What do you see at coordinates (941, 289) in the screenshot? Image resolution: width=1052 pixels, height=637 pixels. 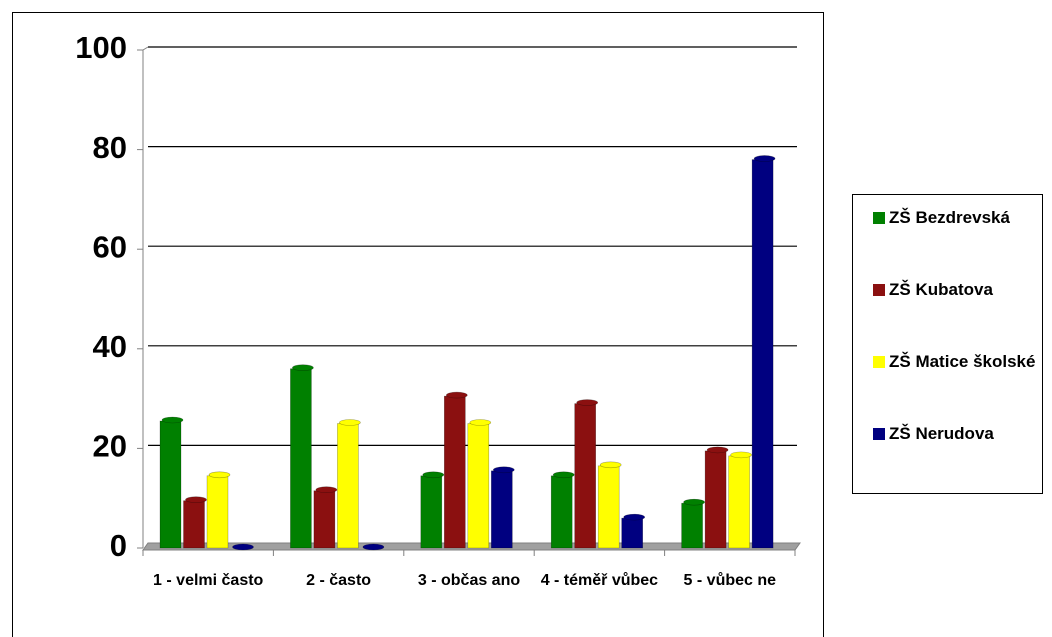 I see `legend-label: ZŠ Kubatova` at bounding box center [941, 289].